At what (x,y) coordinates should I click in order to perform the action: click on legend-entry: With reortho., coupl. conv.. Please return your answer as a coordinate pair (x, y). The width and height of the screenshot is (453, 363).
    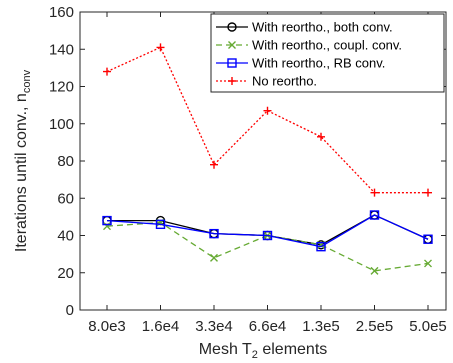
    Looking at the image, I should click on (309, 45).